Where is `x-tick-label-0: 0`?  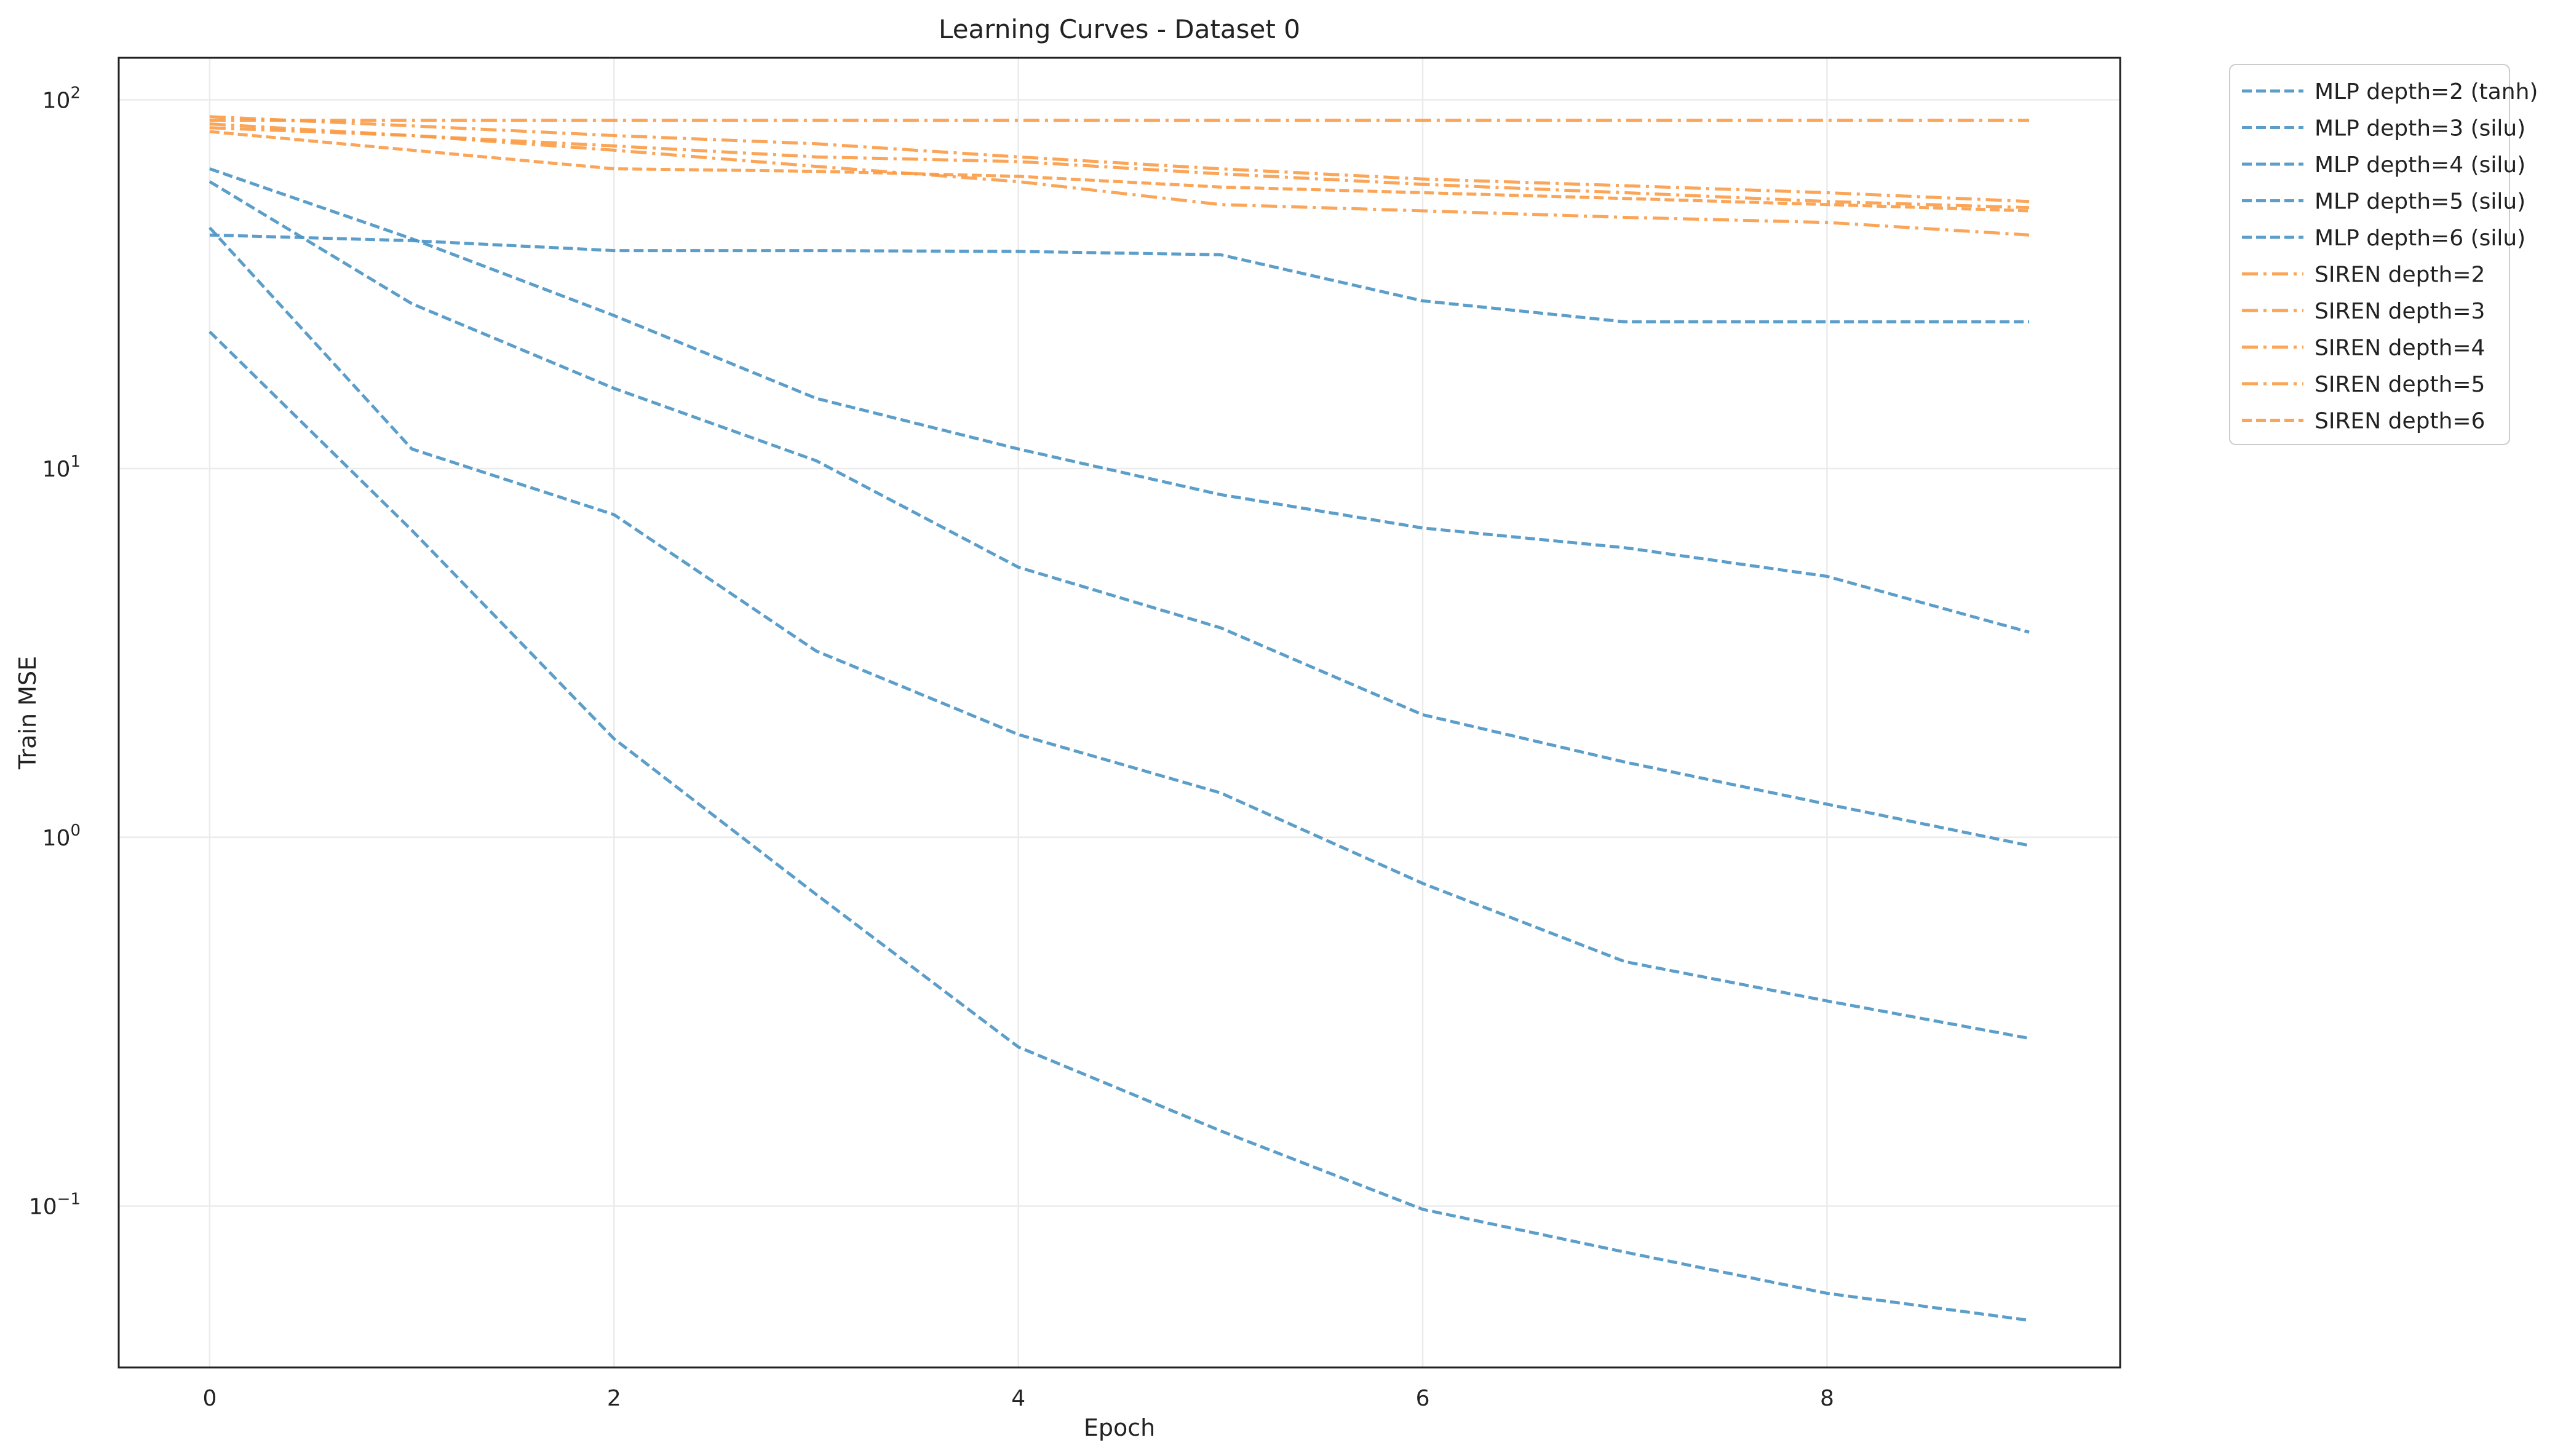 x-tick-label-0: 0 is located at coordinates (209, 1398).